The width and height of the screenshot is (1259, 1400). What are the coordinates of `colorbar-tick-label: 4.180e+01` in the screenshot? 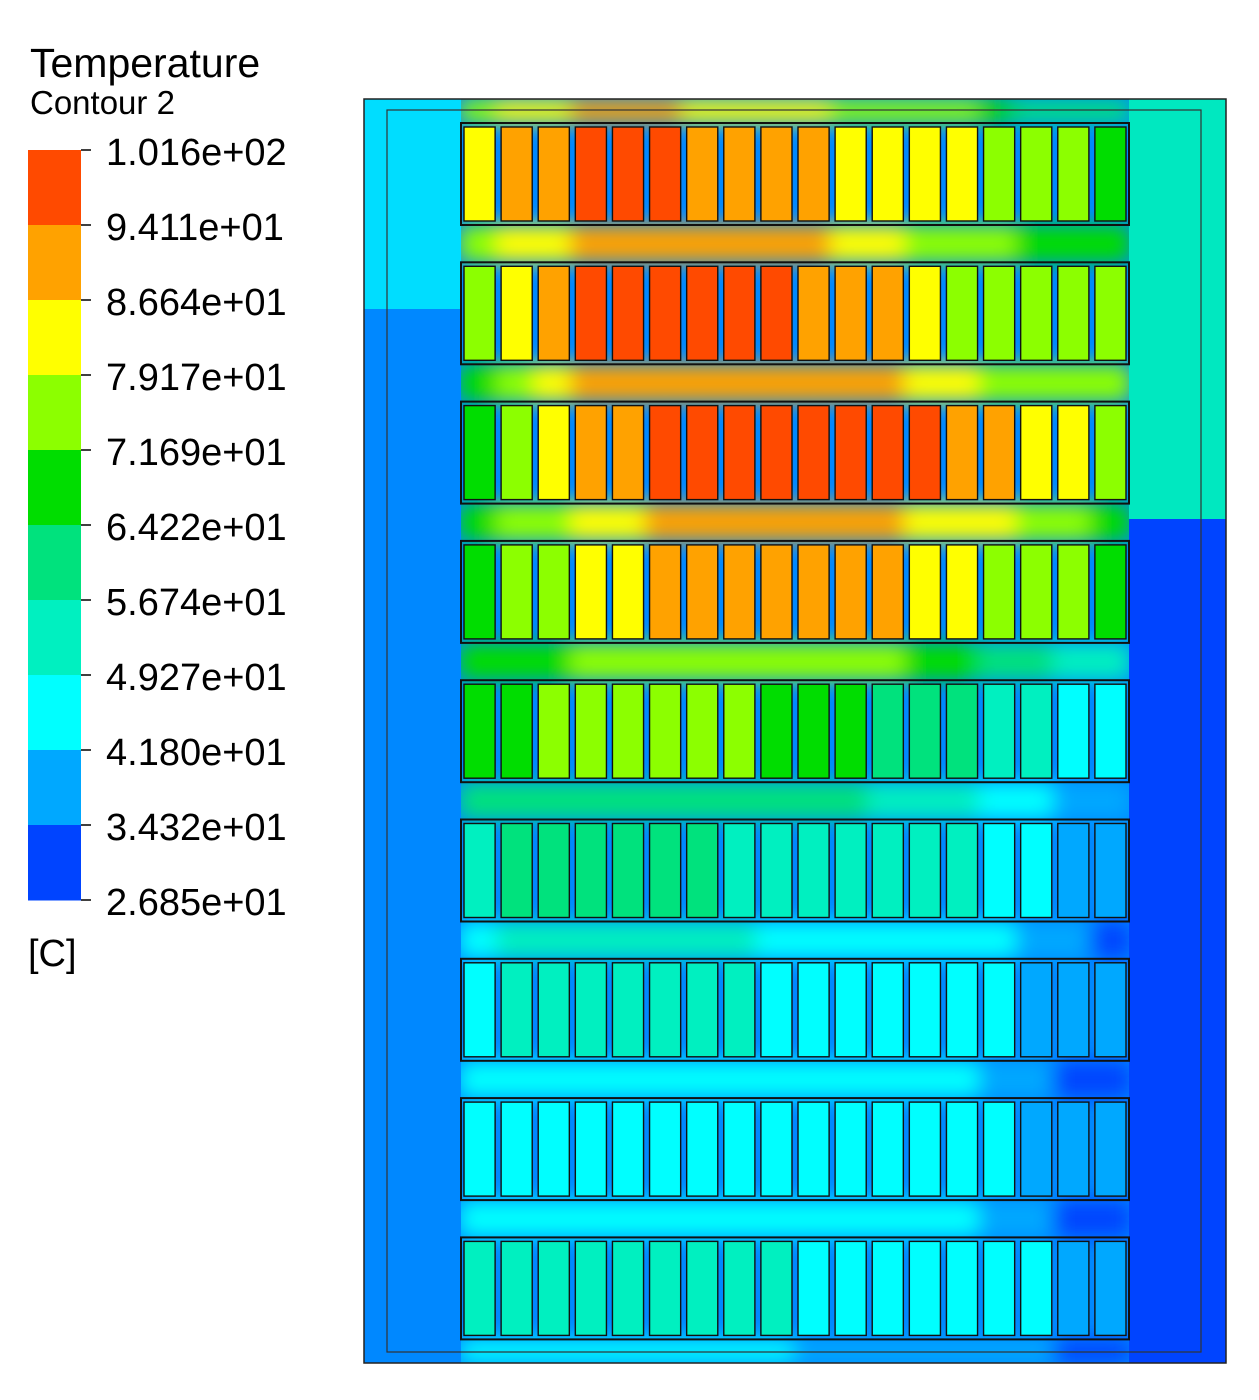 It's located at (196, 753).